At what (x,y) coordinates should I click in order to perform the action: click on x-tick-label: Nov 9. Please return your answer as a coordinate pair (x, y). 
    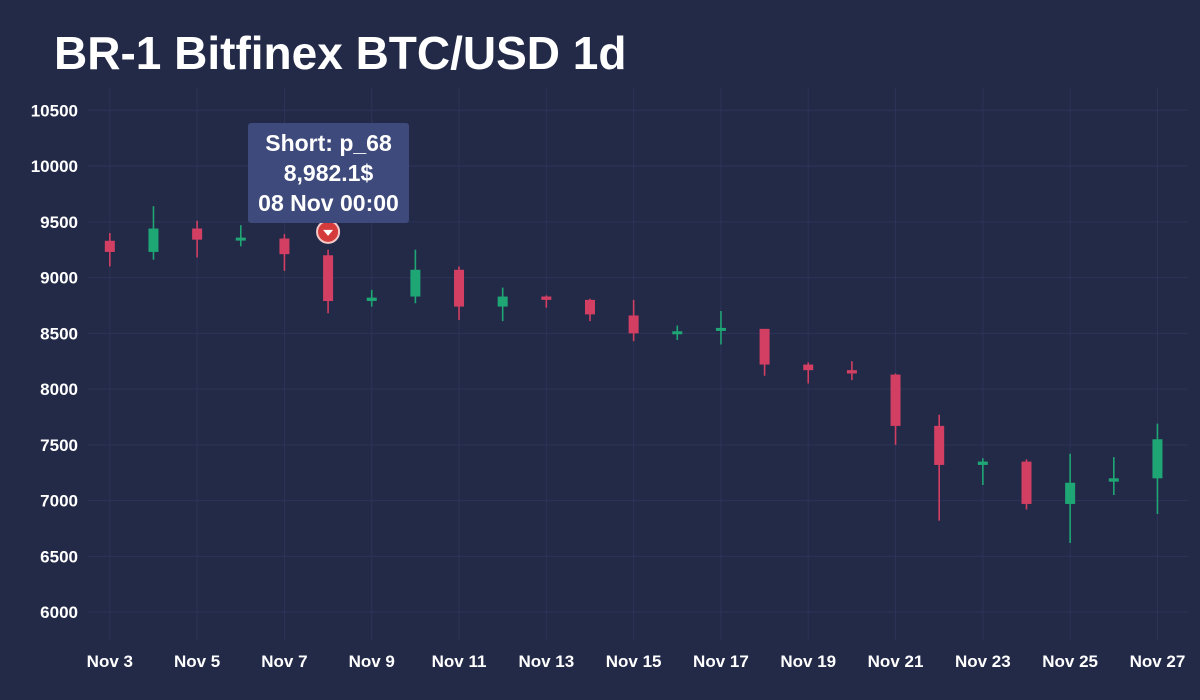
    Looking at the image, I should click on (372, 661).